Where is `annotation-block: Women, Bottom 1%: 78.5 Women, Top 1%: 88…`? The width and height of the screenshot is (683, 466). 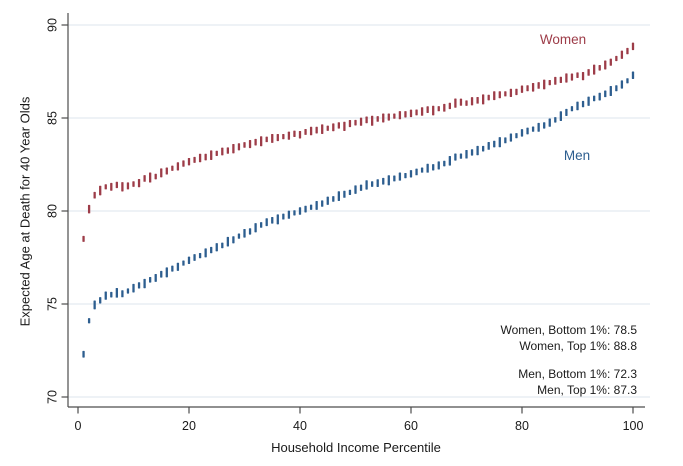 annotation-block: Women, Bottom 1%: 78.5 Women, Top 1%: 88… is located at coordinates (568, 360).